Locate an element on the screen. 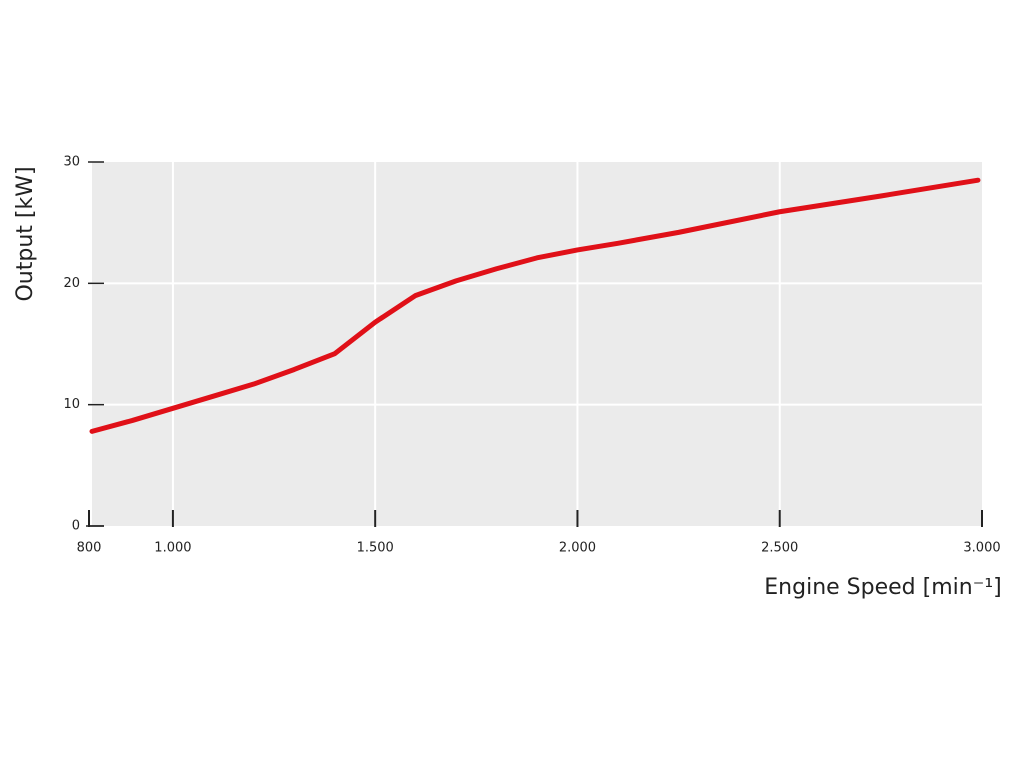 This screenshot has width=1024, height=768. x-tick-label: 1.000 is located at coordinates (172, 548).